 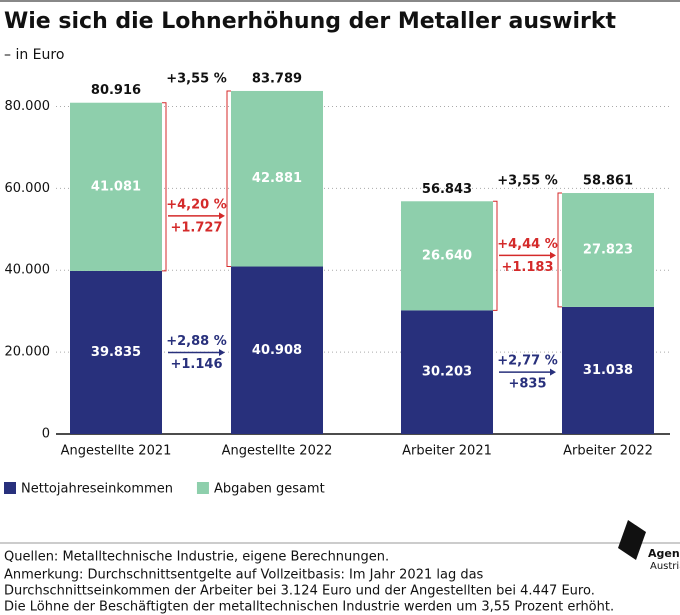 I want to click on legend-label: Abgaben gesamt, so click(x=269, y=489).